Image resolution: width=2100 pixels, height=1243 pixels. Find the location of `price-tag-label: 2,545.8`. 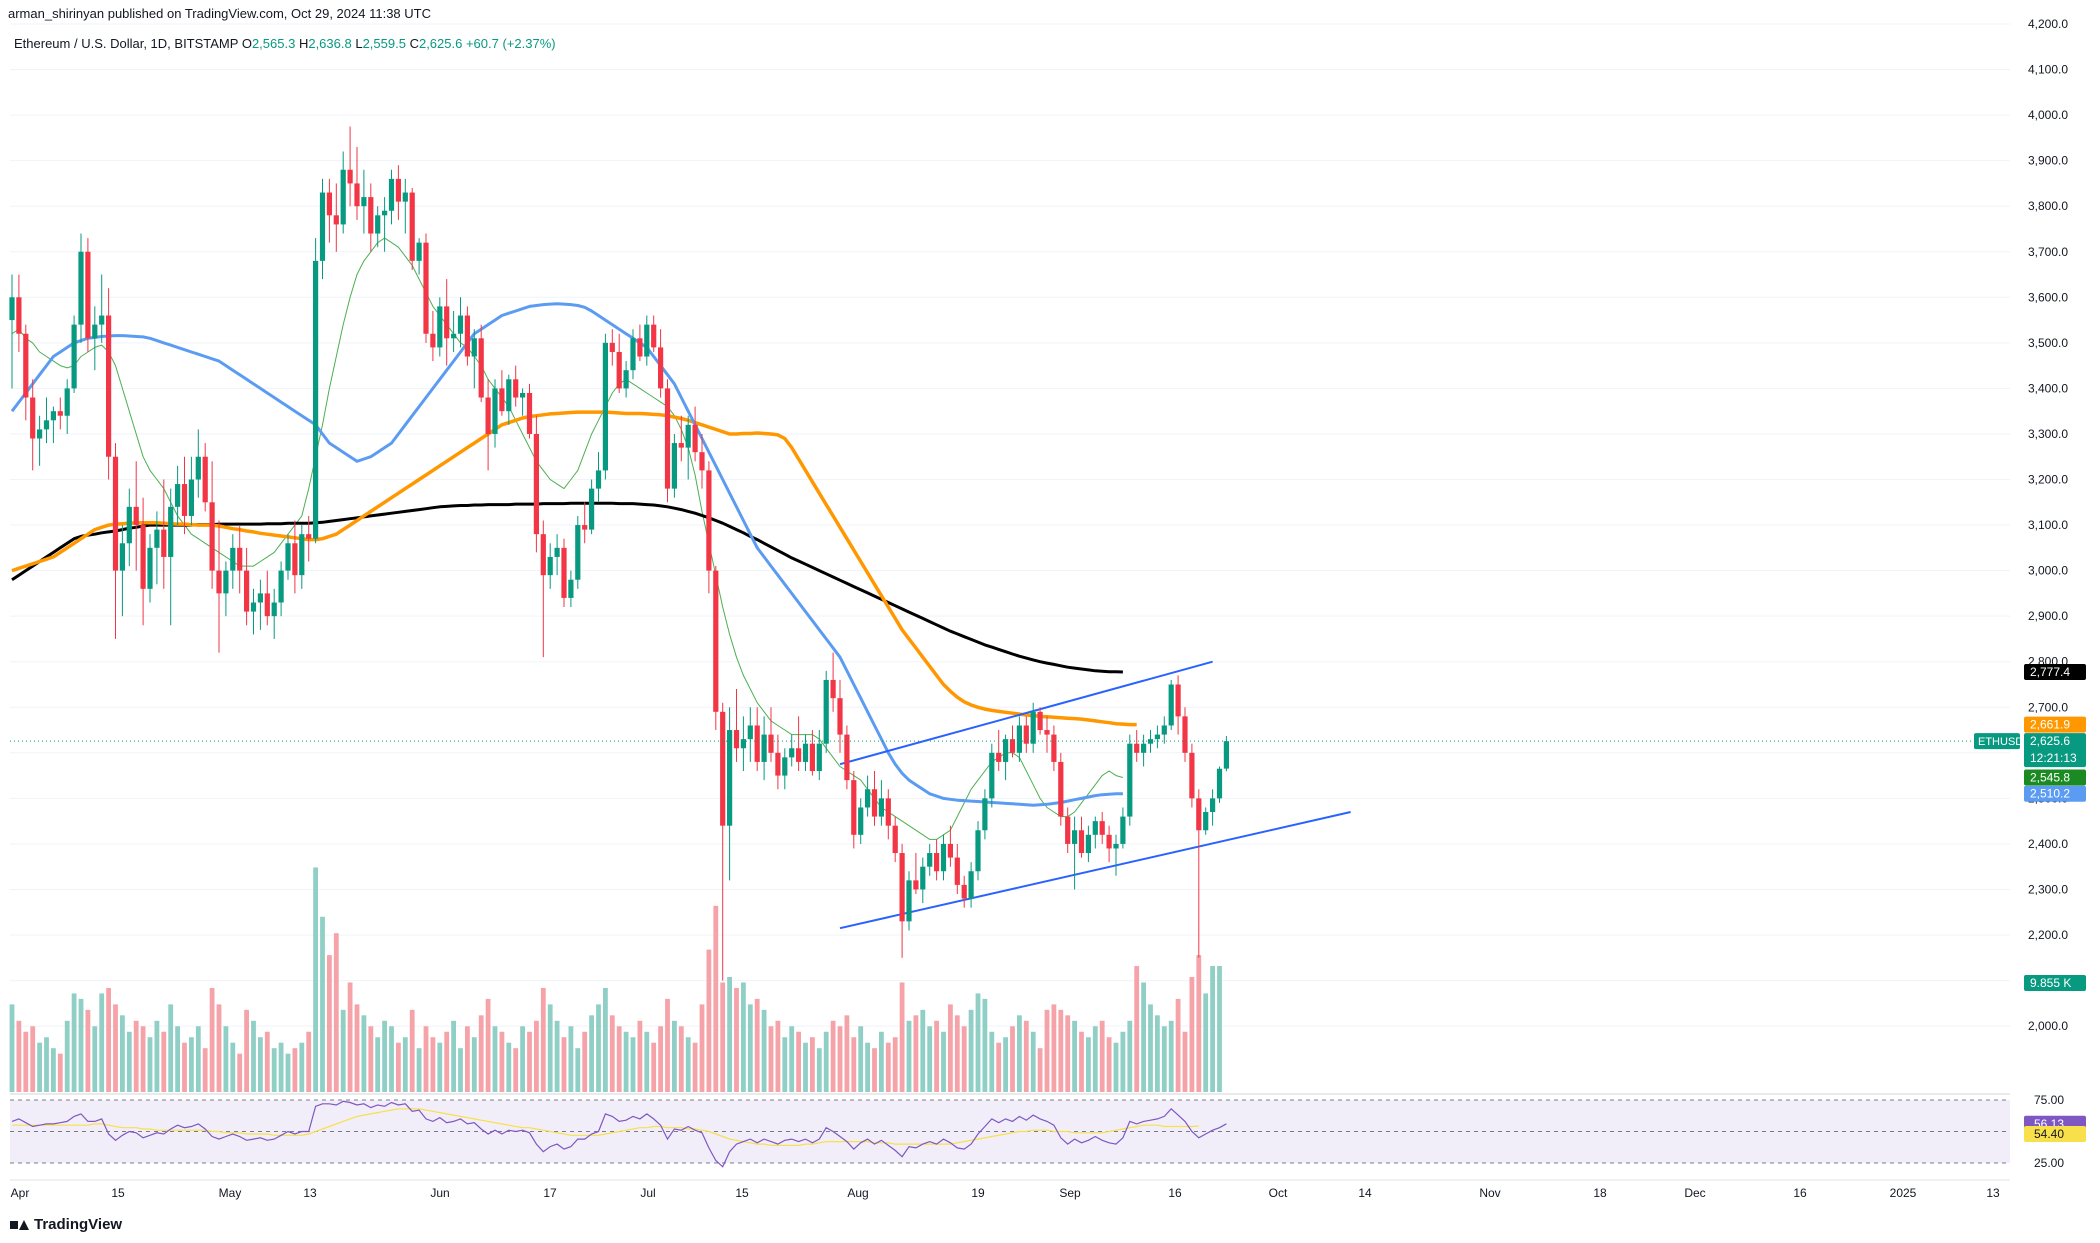

price-tag-label: 2,545.8 is located at coordinates (2050, 777).